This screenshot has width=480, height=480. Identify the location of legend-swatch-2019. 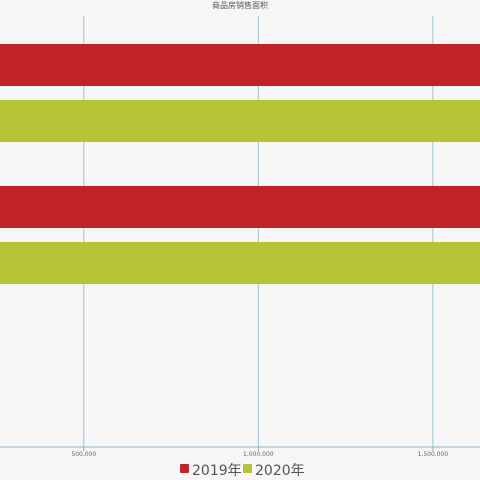
(184, 468).